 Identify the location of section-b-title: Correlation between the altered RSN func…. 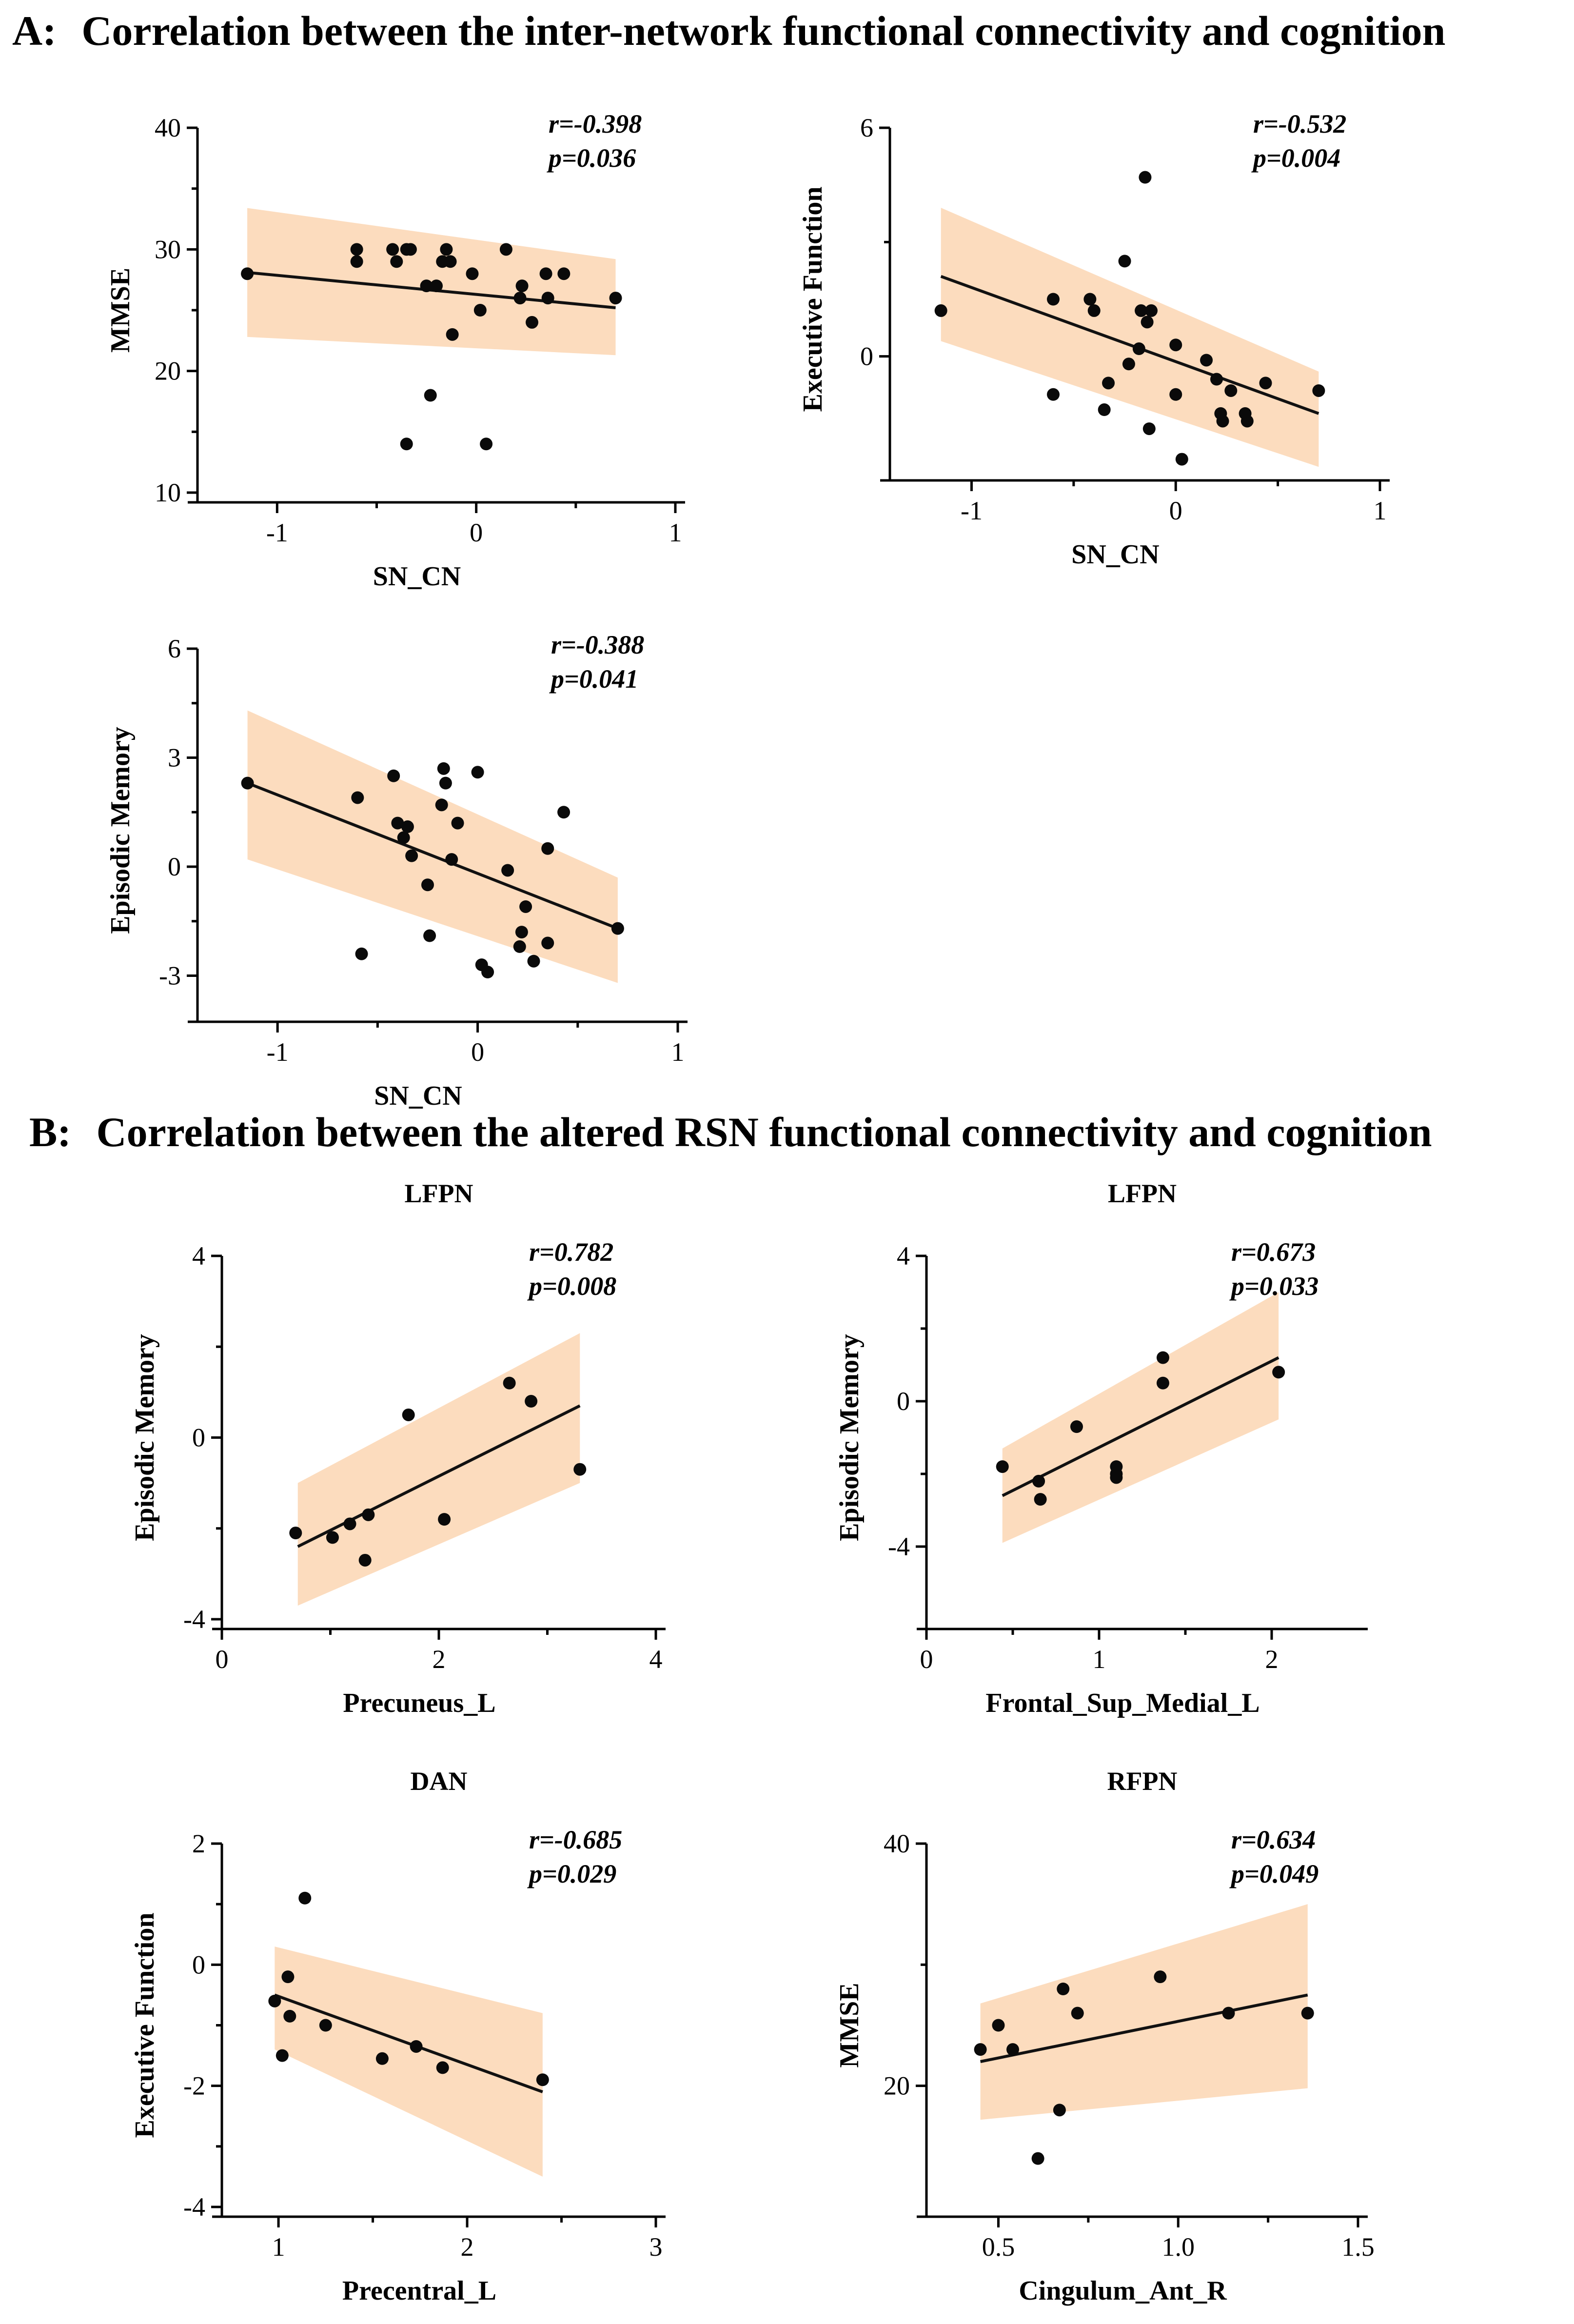
(765, 1132).